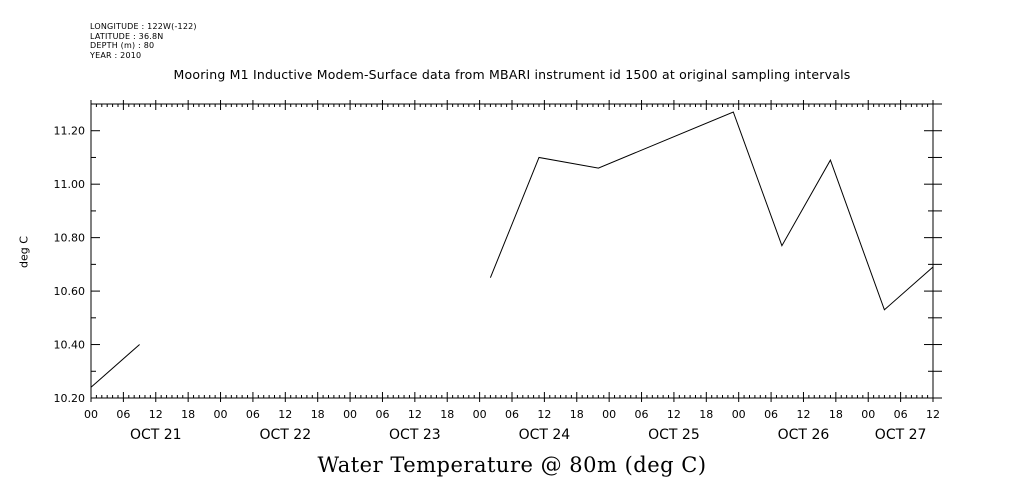 This screenshot has width=1009, height=504. What do you see at coordinates (674, 435) in the screenshot?
I see `x-day-label: OCT 25` at bounding box center [674, 435].